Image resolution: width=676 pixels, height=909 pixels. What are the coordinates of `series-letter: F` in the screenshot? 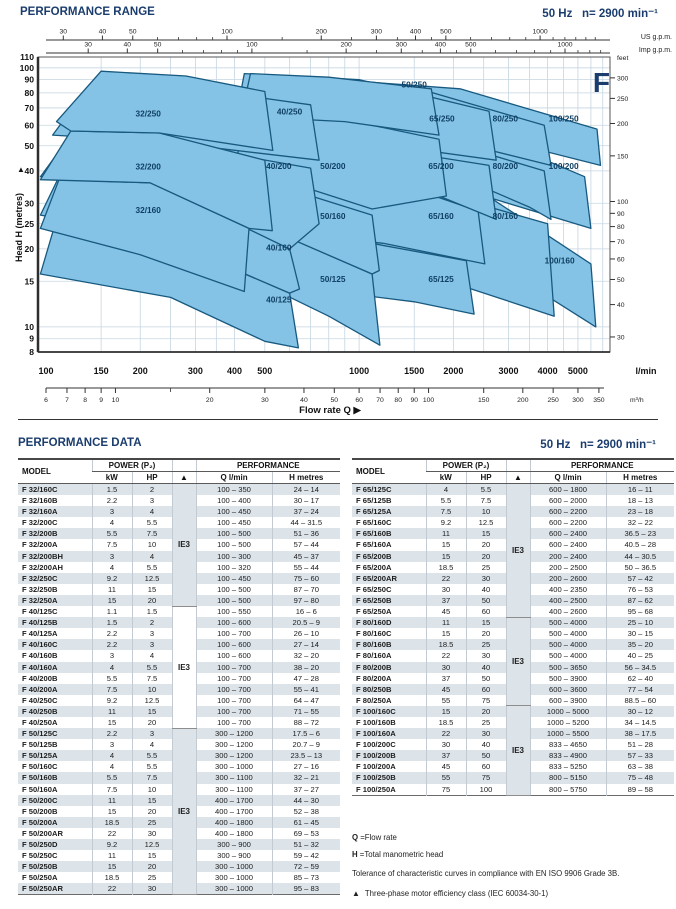 It's located at (601, 82).